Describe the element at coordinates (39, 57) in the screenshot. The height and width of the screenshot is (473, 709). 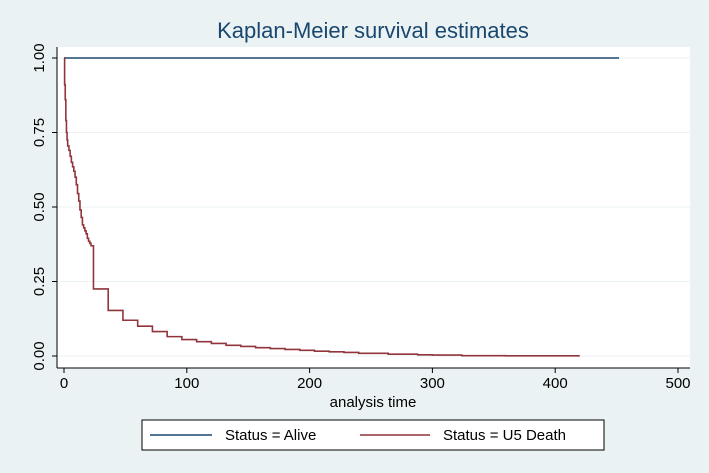
I see `y-tick-label: 1.00` at that location.